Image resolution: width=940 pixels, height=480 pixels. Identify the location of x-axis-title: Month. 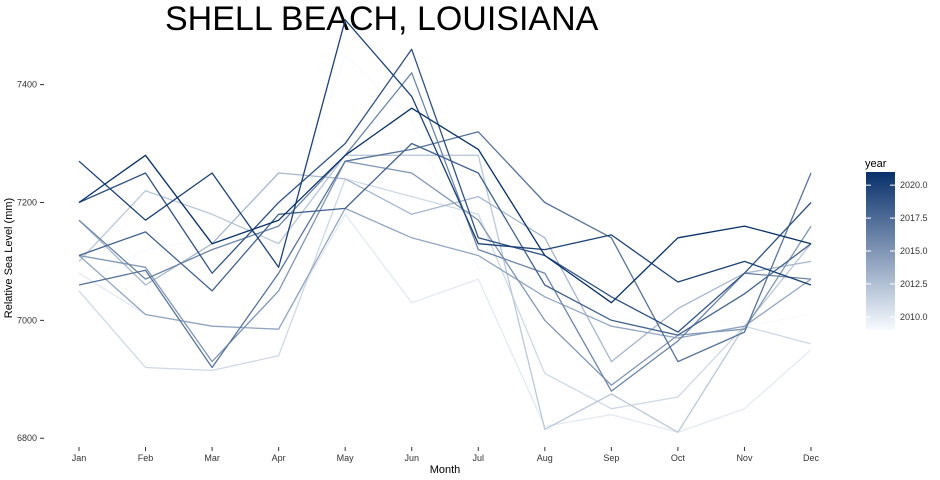
(445, 470).